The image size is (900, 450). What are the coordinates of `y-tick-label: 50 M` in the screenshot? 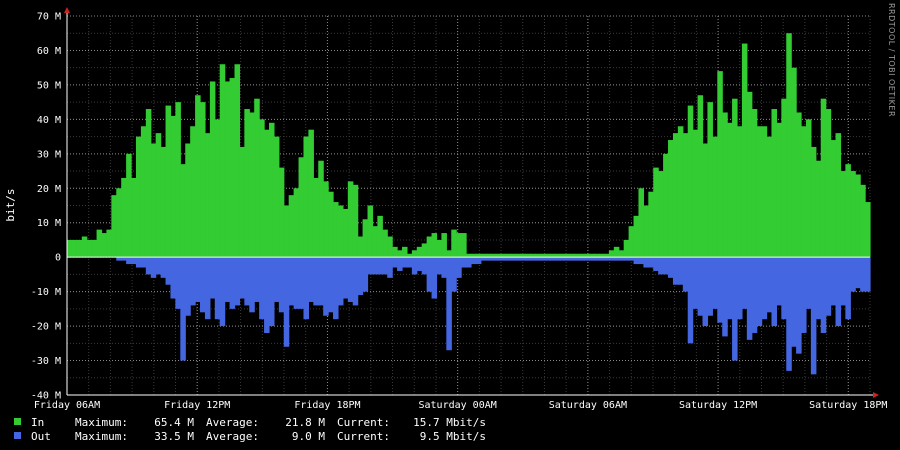 It's located at (49, 85).